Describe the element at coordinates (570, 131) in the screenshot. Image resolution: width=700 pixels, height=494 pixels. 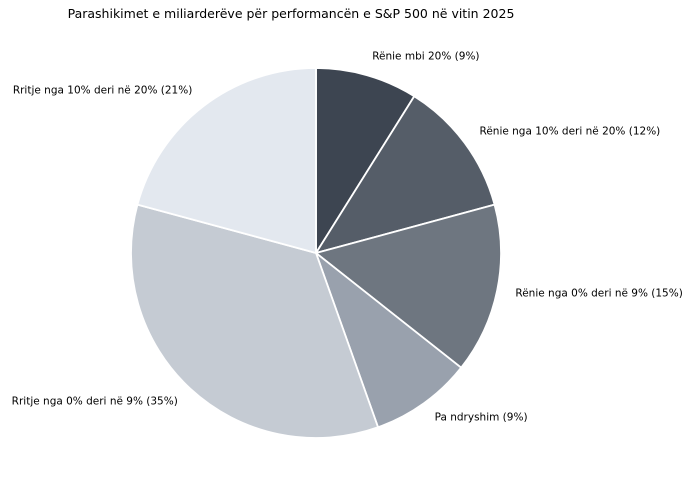
I see `slice-label-1: Rënie nga 10% deri në 20% (12%)` at that location.